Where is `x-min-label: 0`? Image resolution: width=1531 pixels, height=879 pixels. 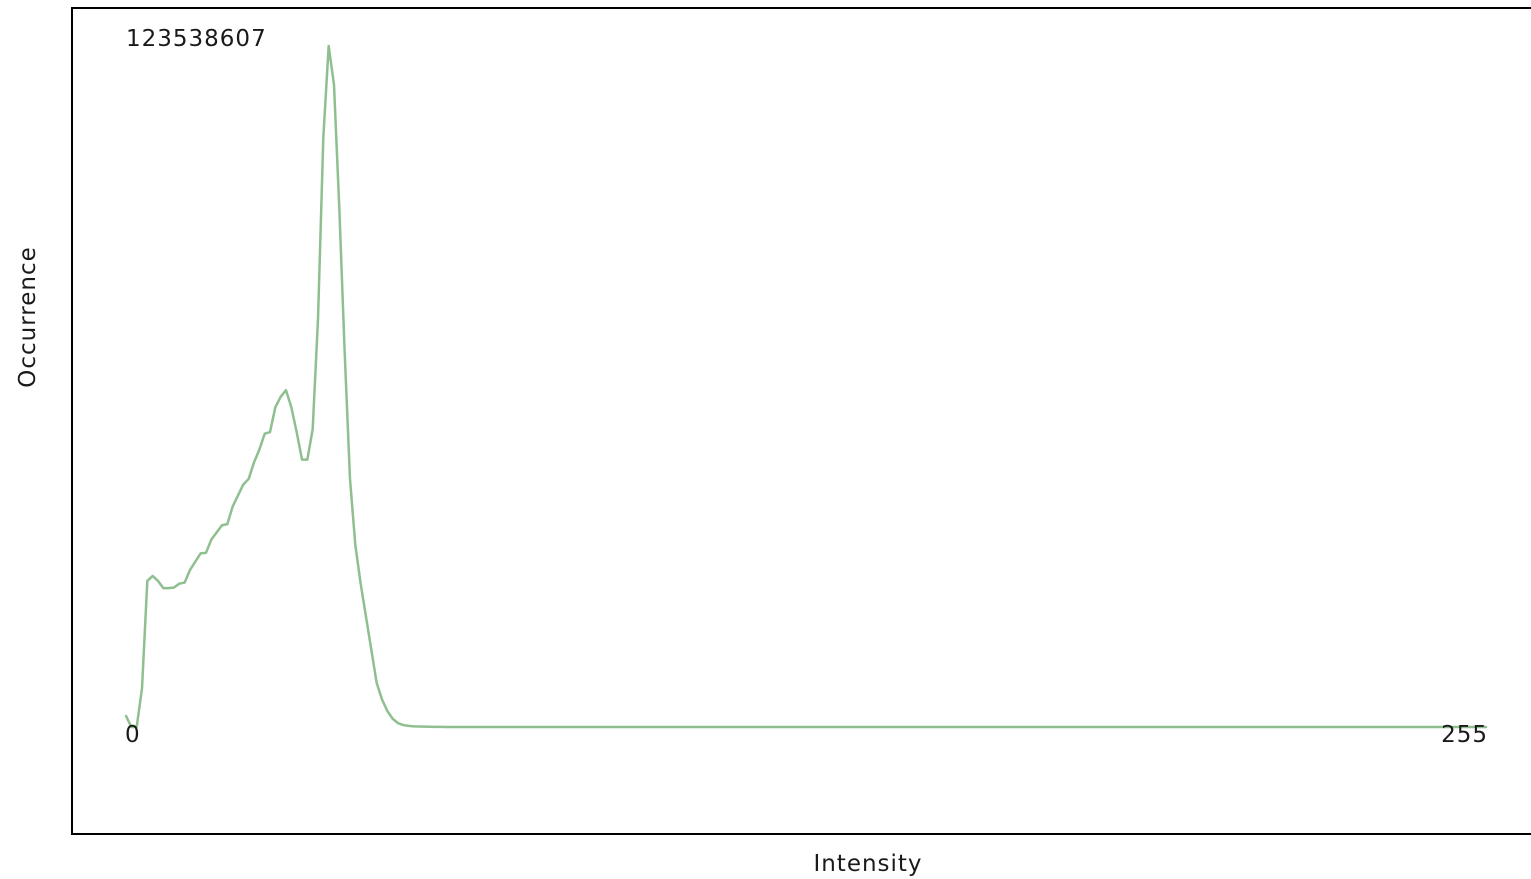
x-min-label: 0 is located at coordinates (133, 735).